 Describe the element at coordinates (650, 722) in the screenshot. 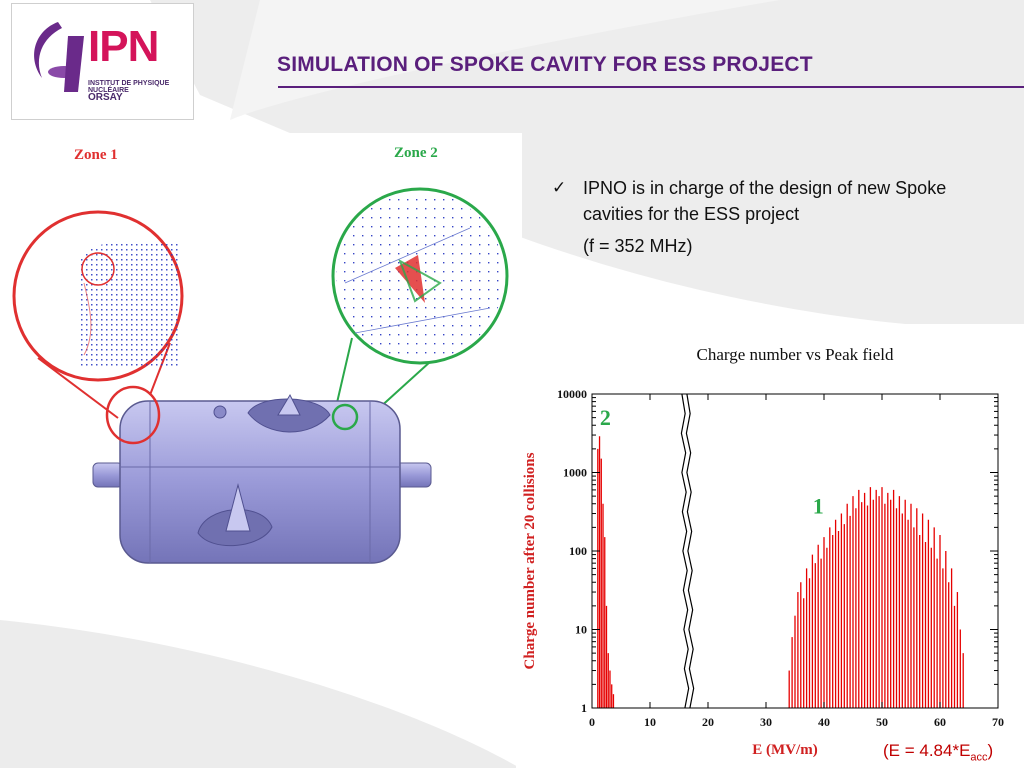

I see `x-tick-label: 10` at that location.